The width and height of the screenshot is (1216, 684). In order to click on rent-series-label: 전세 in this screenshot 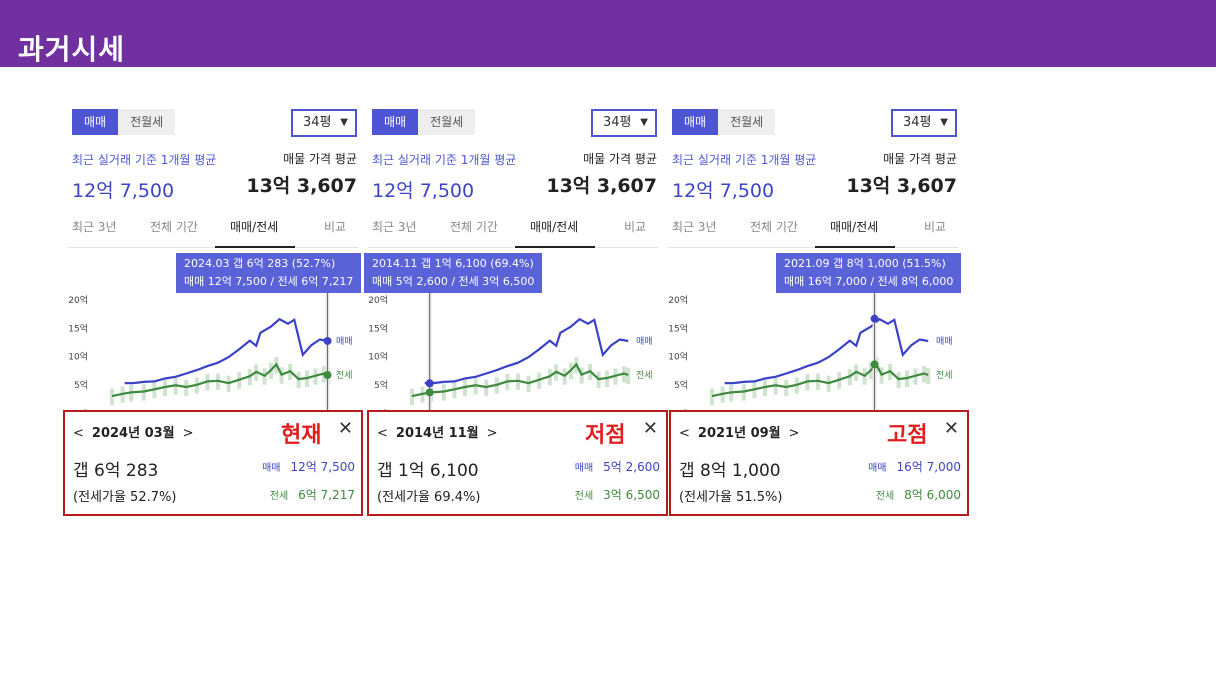, I will do `click(344, 375)`.